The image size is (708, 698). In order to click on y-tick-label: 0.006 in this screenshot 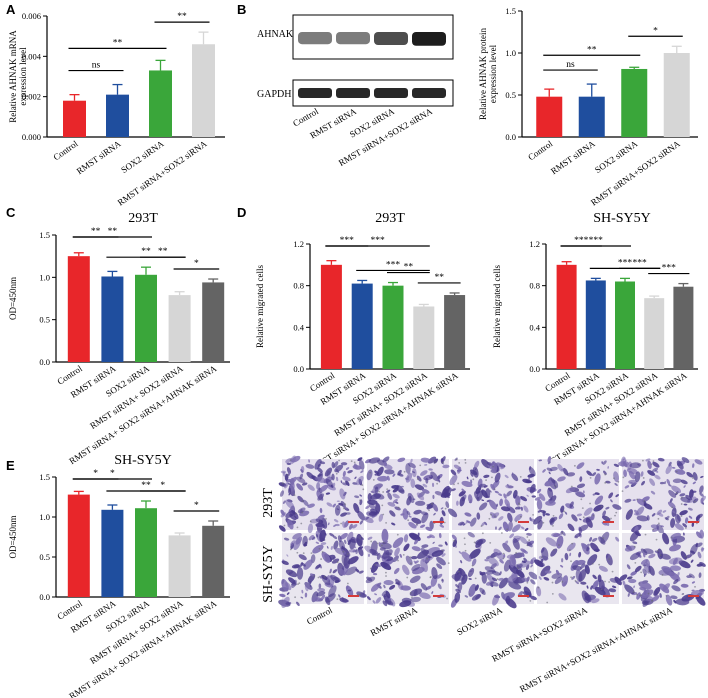, I will do `click(31, 16)`.